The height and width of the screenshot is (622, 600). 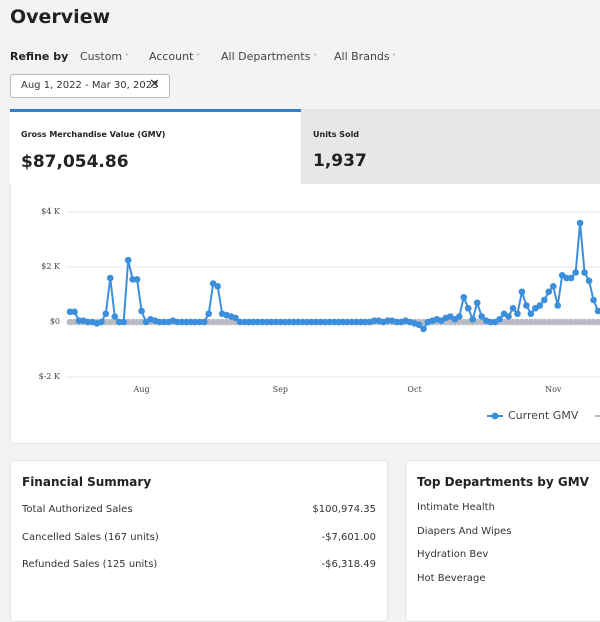 What do you see at coordinates (348, 537) in the screenshot?
I see `row-value: -$7,601.00` at bounding box center [348, 537].